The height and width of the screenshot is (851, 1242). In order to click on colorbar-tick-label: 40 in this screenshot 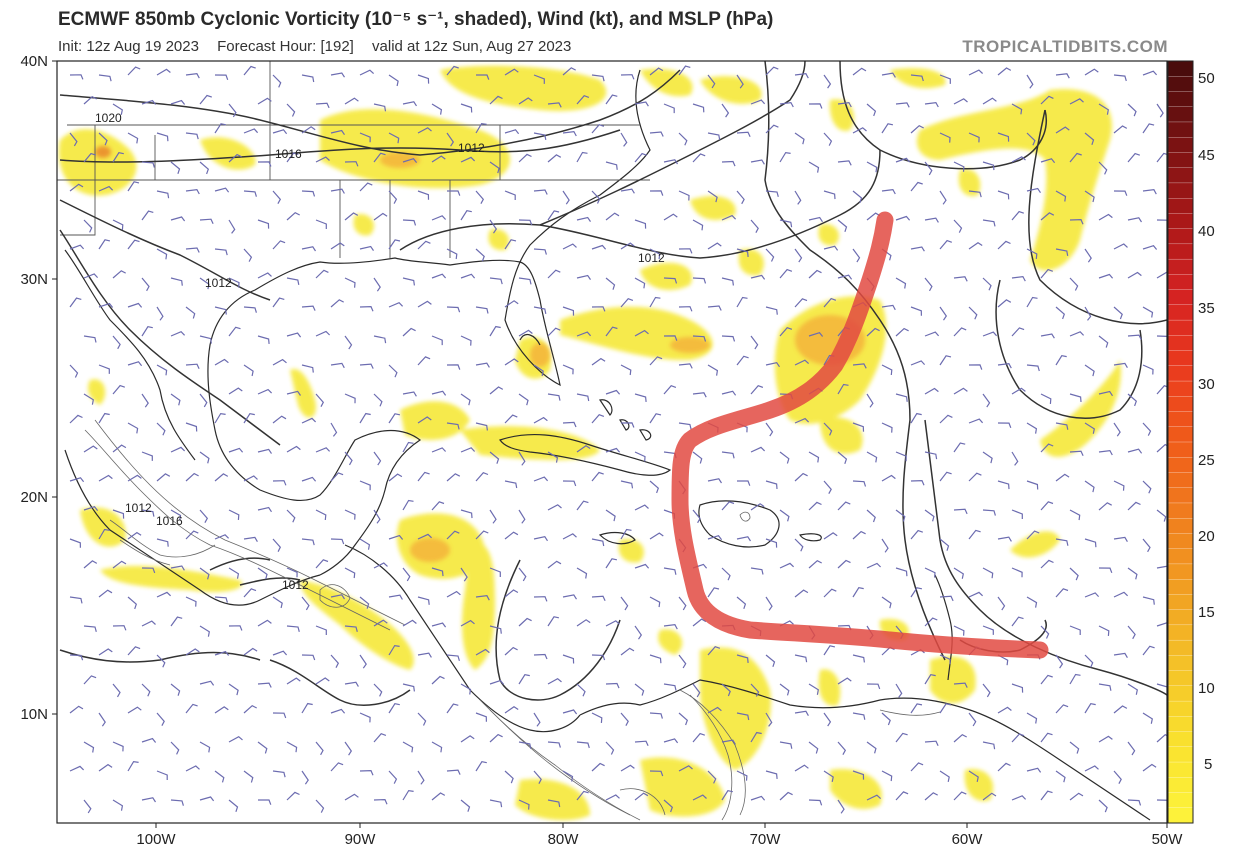, I will do `click(1206, 231)`.